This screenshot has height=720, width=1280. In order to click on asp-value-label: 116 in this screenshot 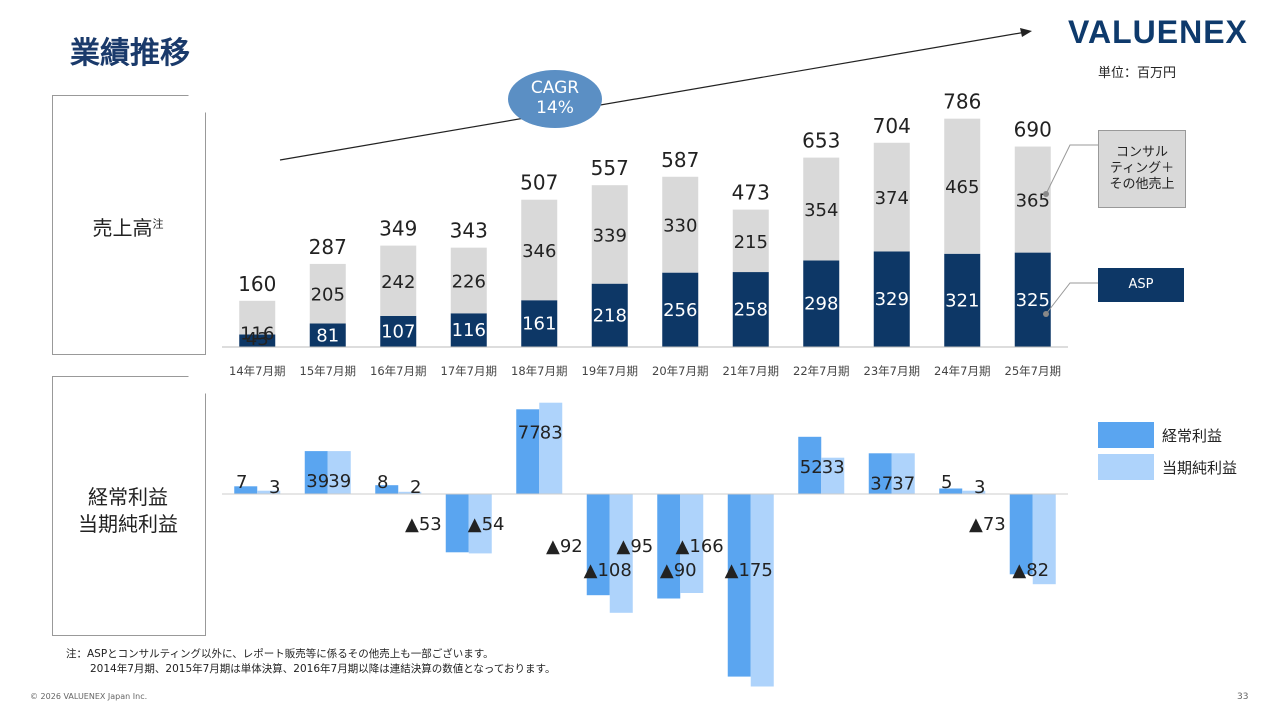, I will do `click(469, 330)`.